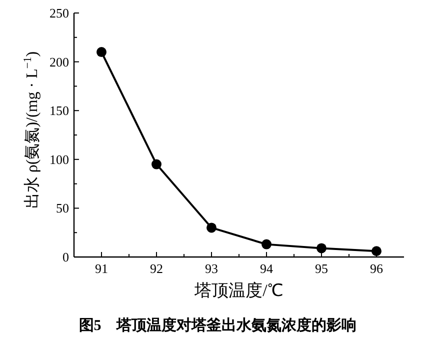 This screenshot has width=435, height=340. I want to click on x-tick-label: 96, so click(377, 268).